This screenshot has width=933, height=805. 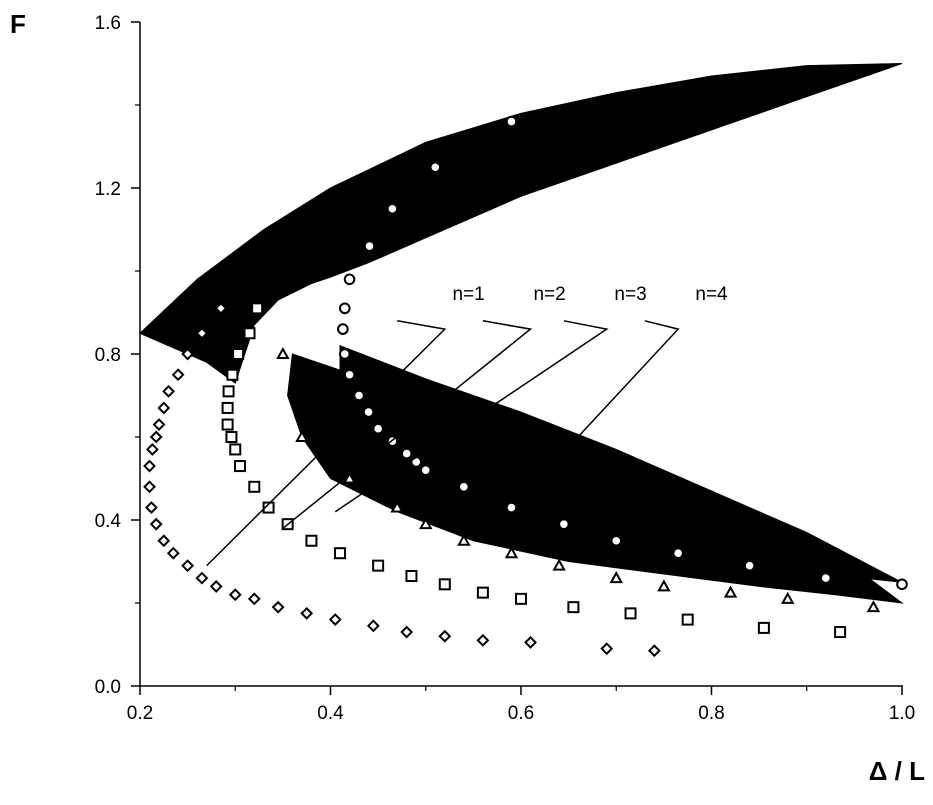 What do you see at coordinates (18, 24) in the screenshot?
I see `y-axis-title: F` at bounding box center [18, 24].